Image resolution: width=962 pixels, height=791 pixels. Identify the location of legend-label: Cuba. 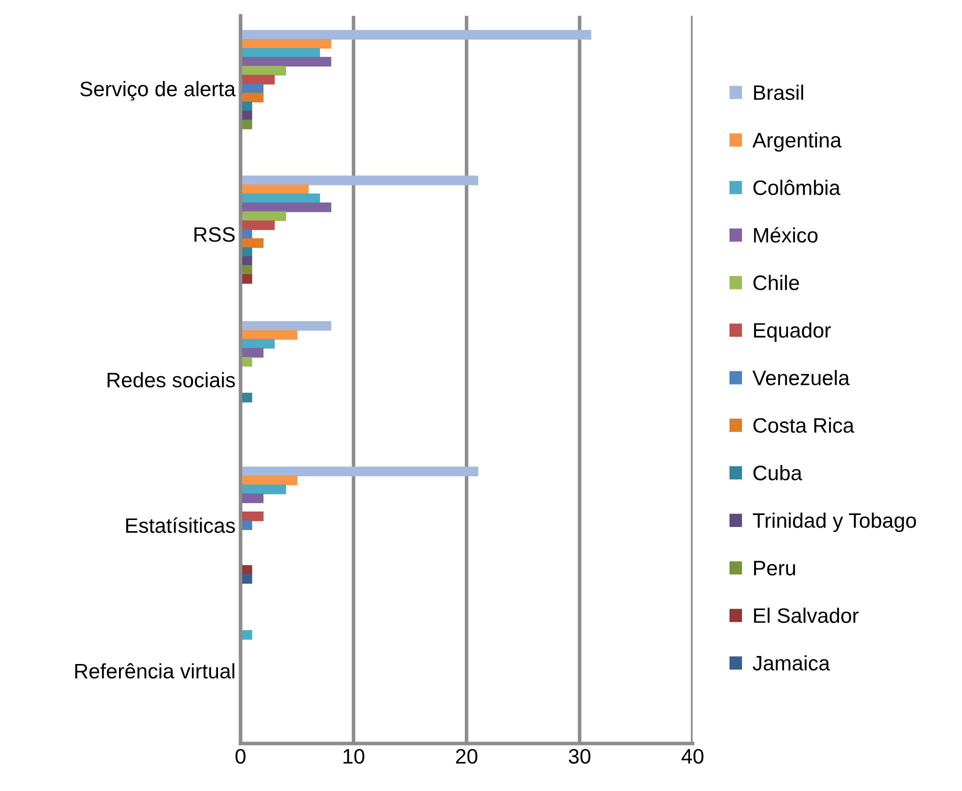
(777, 472).